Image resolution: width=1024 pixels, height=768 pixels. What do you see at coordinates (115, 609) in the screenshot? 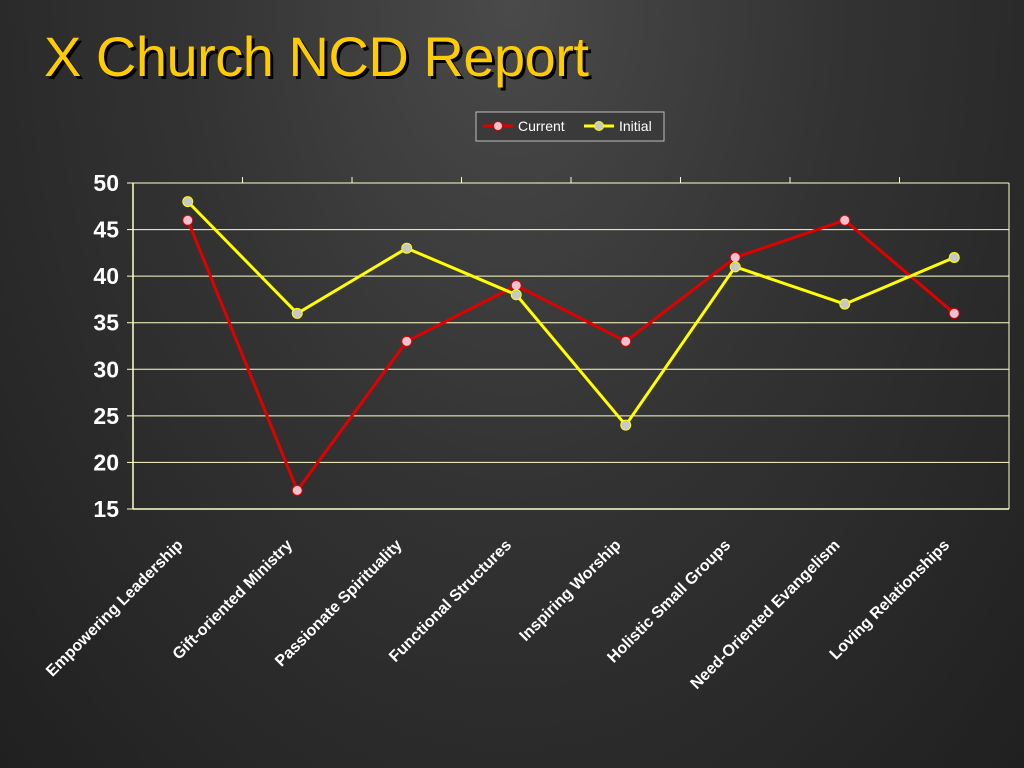
I see `x-tick-label: Empowering Leadership` at bounding box center [115, 609].